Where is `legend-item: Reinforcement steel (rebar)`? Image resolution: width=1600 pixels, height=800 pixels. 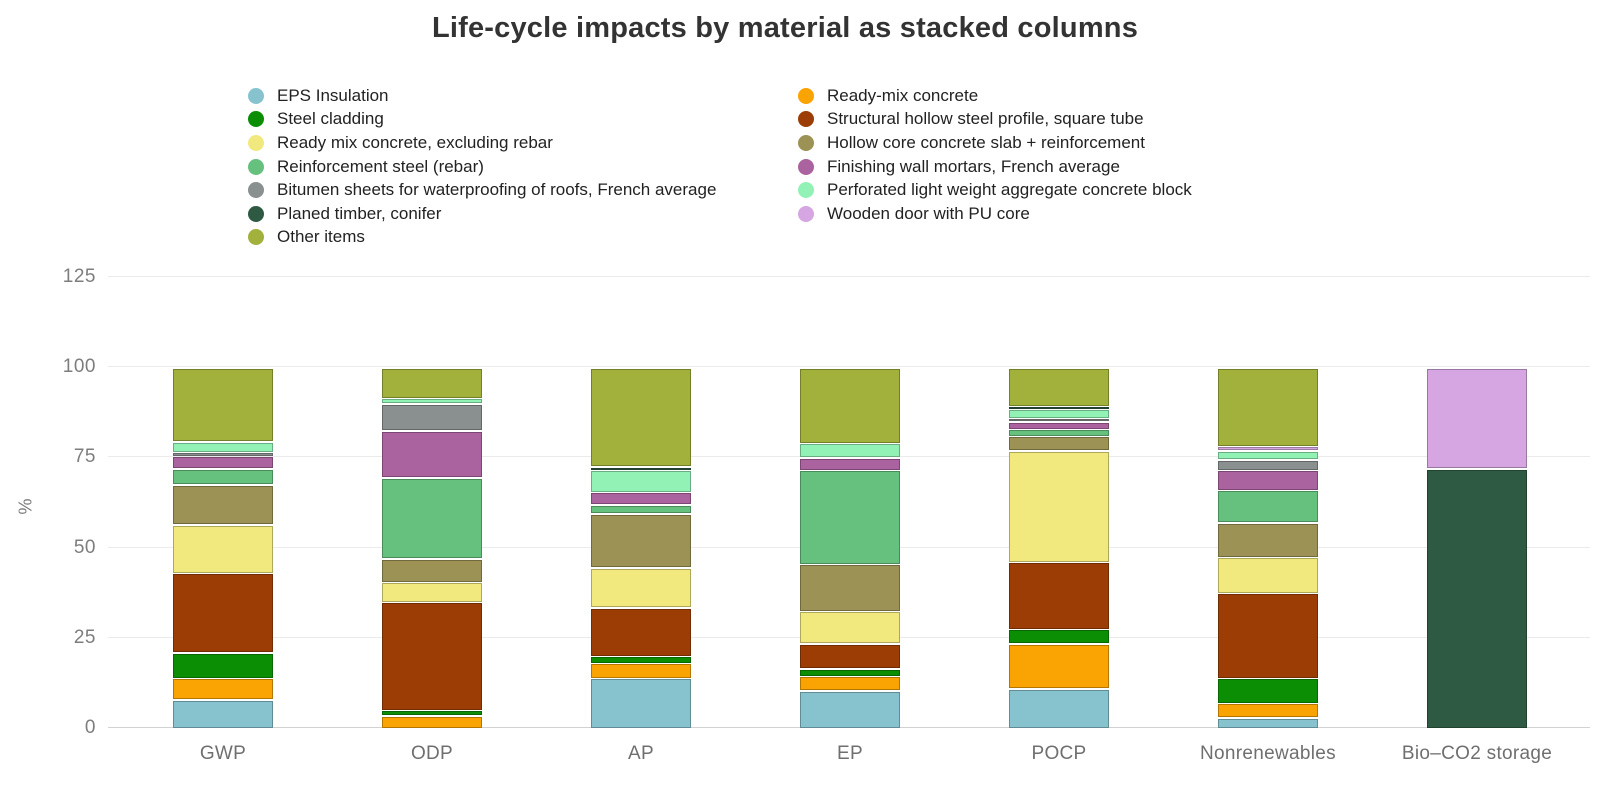 legend-item: Reinforcement steel (rebar) is located at coordinates (482, 167).